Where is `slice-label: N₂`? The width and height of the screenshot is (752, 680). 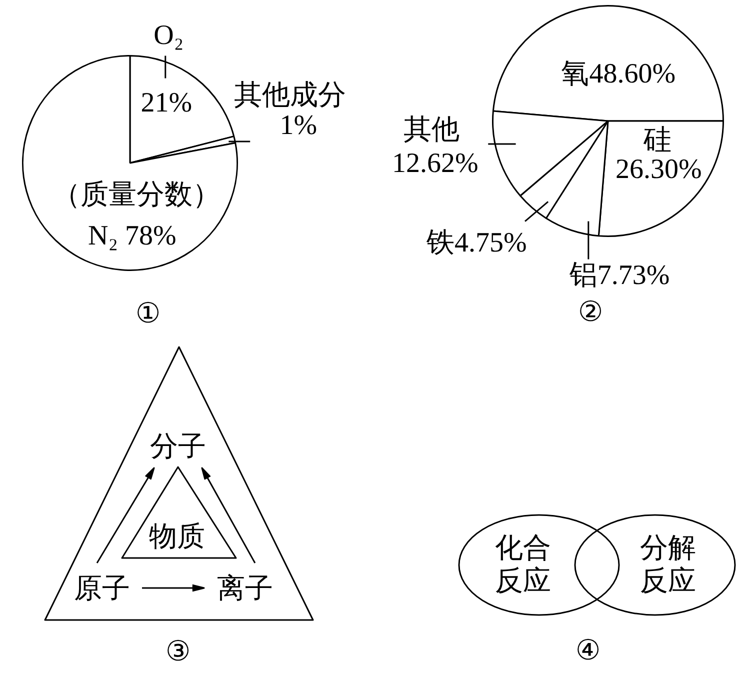 slice-label: N₂ is located at coordinates (103, 236).